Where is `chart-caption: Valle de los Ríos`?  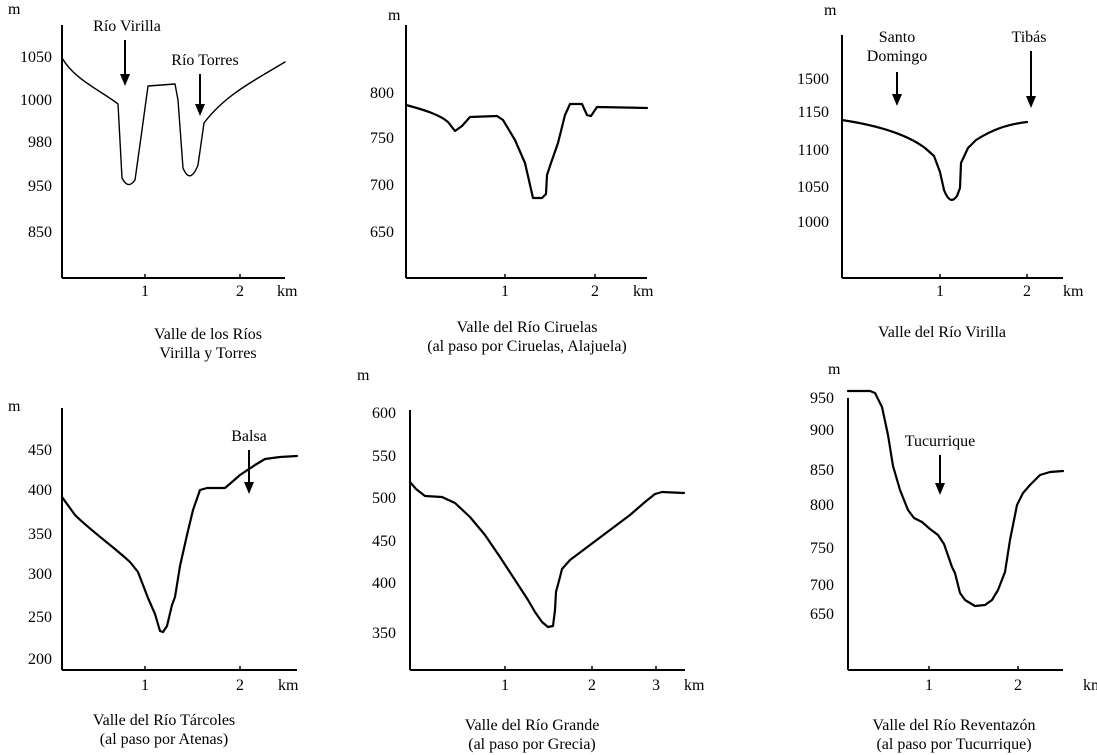 chart-caption: Valle de los Ríos is located at coordinates (208, 334).